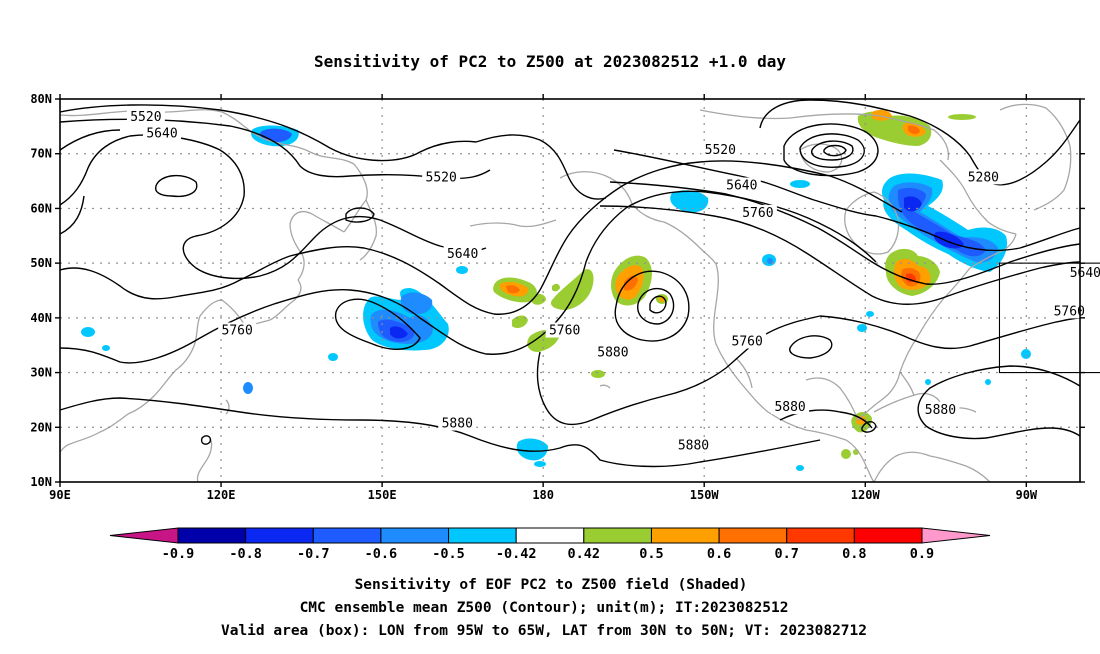  What do you see at coordinates (932, 467) in the screenshot?
I see `coast-south-america` at bounding box center [932, 467].